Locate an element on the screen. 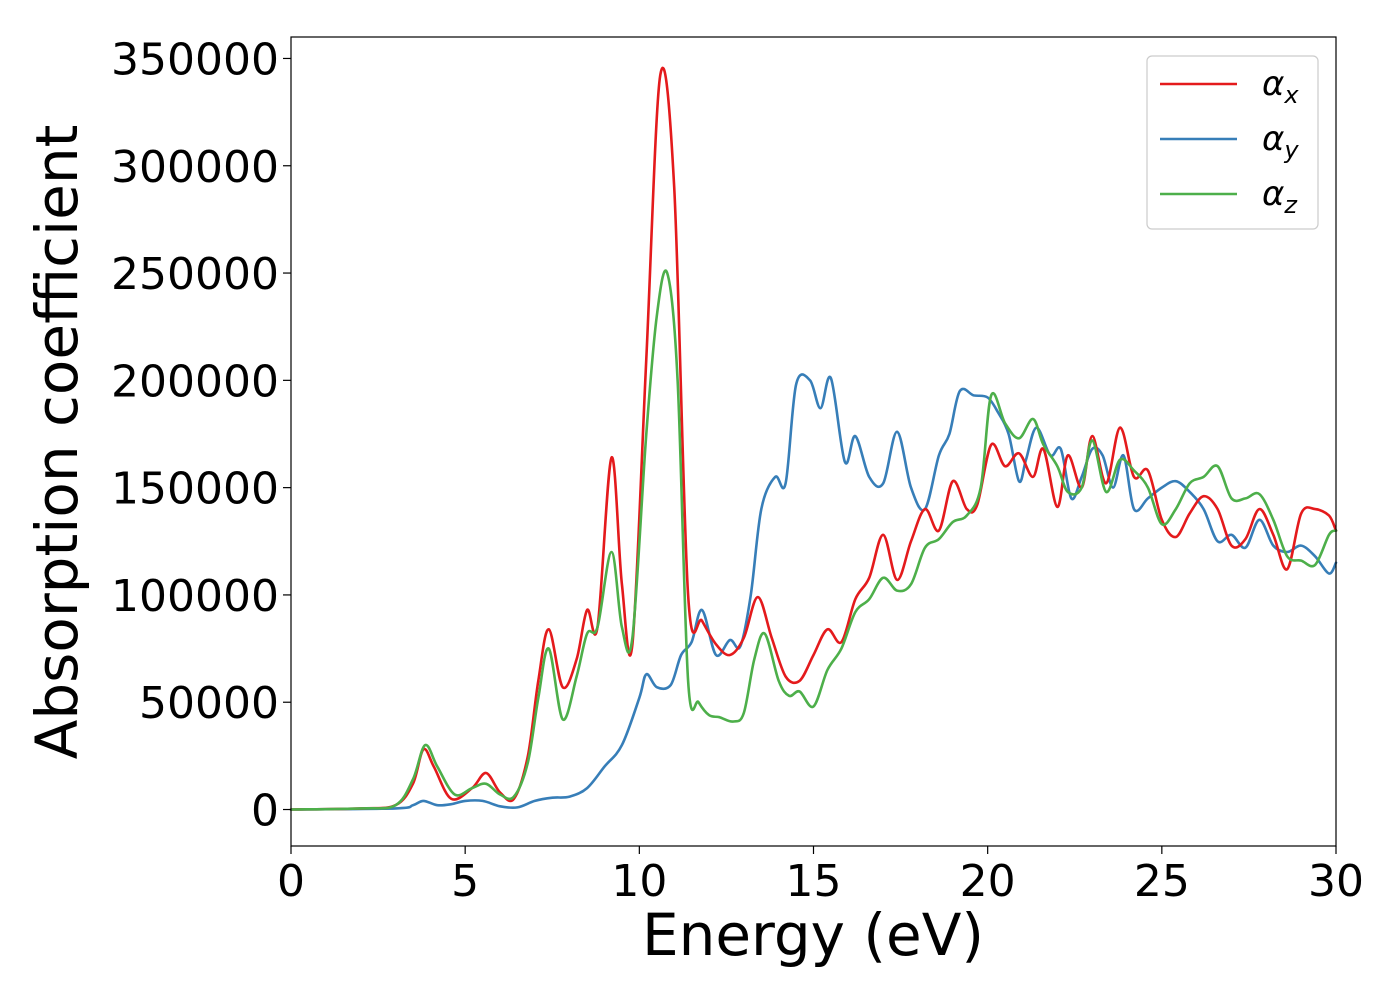 This screenshot has height=1000, width=1400. y-tick-label: 350000 is located at coordinates (195, 59).